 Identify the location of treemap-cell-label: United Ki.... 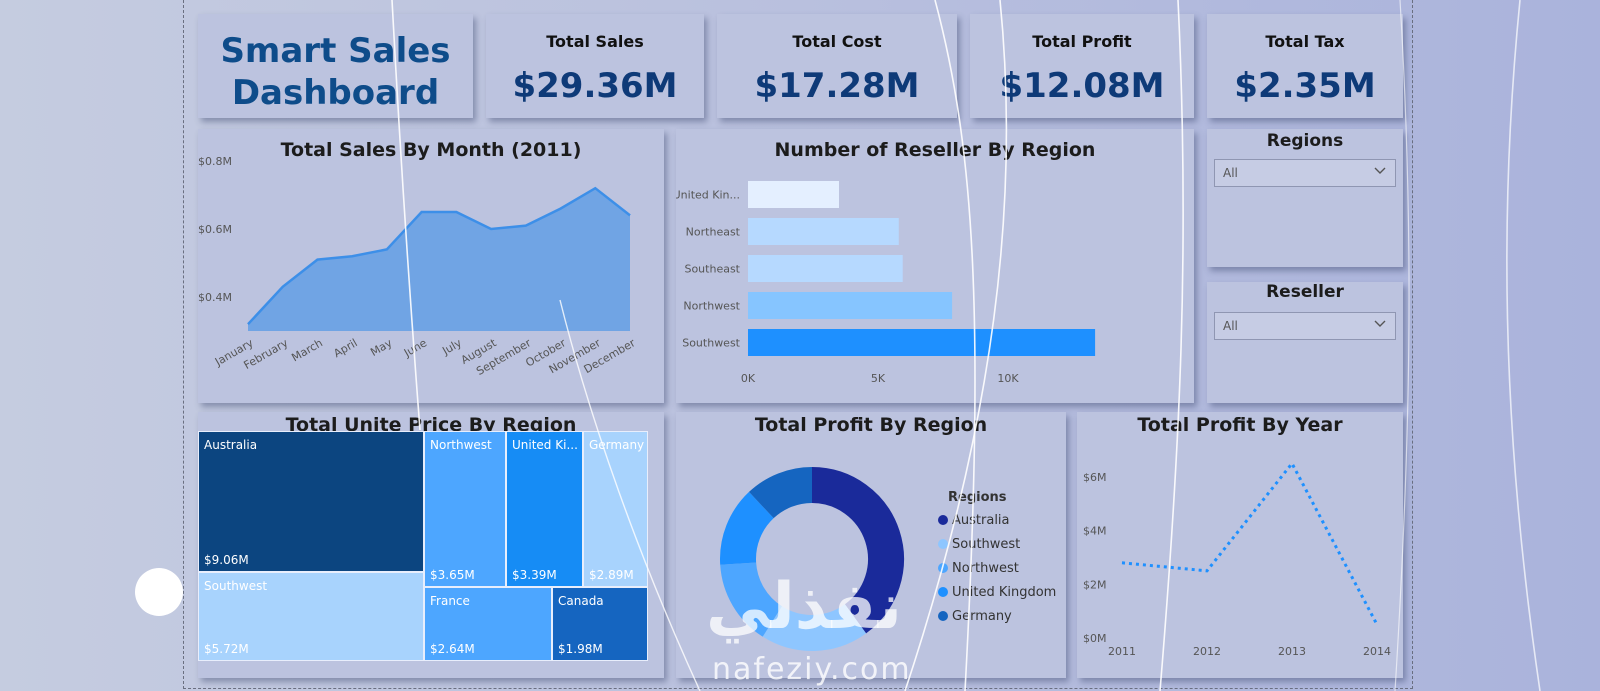
(545, 445).